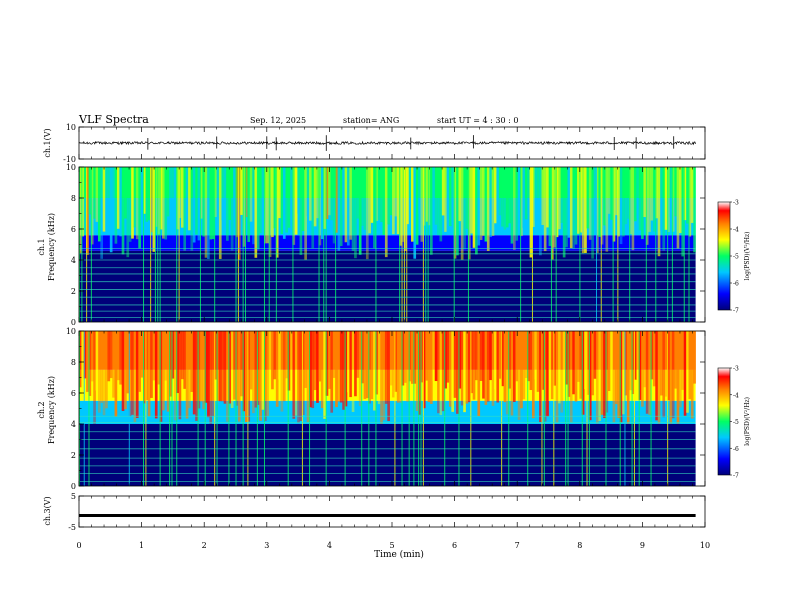  I want to click on date-label: Sep. 12, 2025, so click(278, 120).